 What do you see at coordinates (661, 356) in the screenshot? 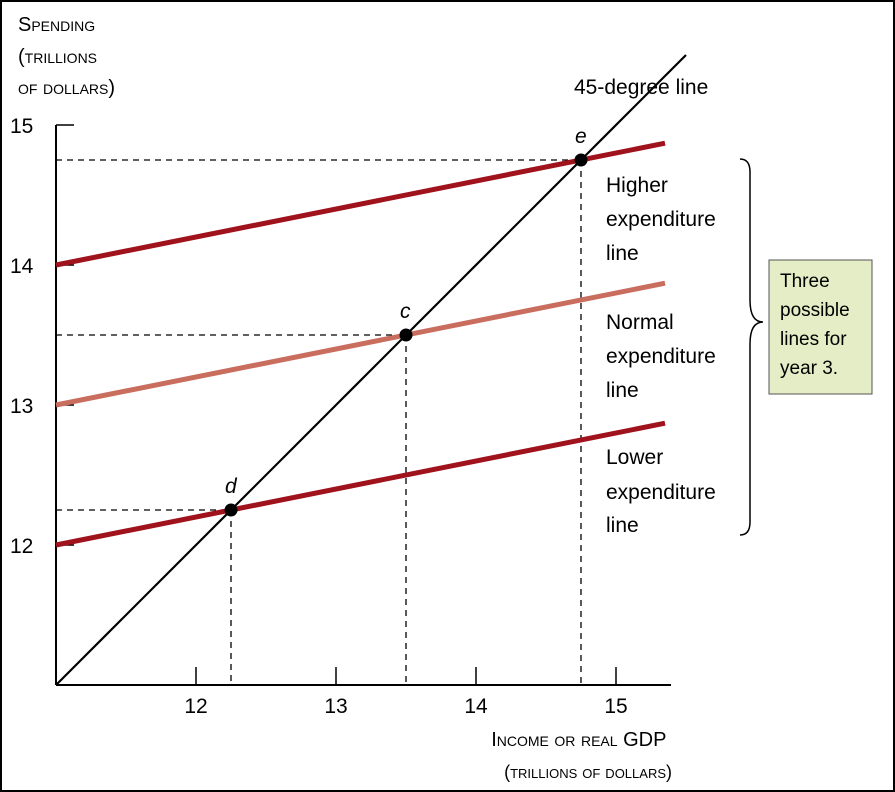
I see `normal-label-line-2: expenditure` at bounding box center [661, 356].